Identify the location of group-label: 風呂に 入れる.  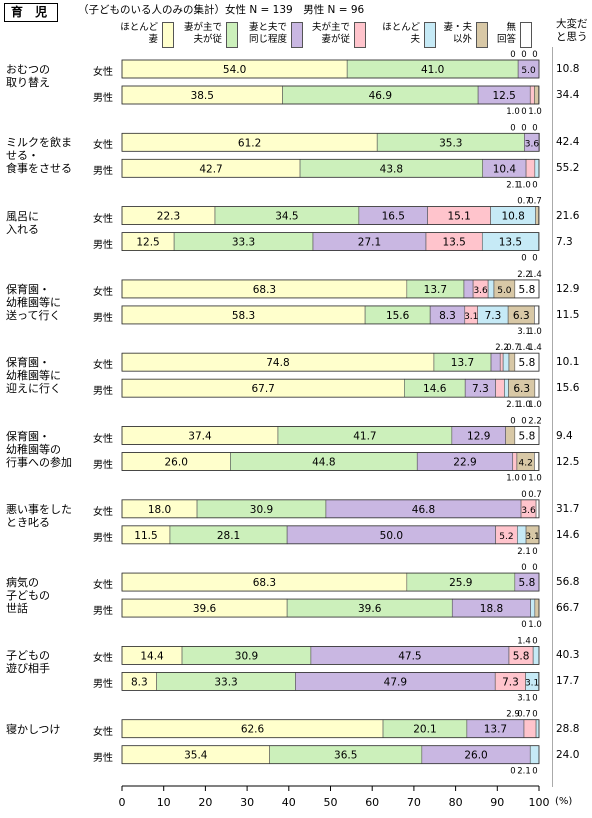
(22, 222).